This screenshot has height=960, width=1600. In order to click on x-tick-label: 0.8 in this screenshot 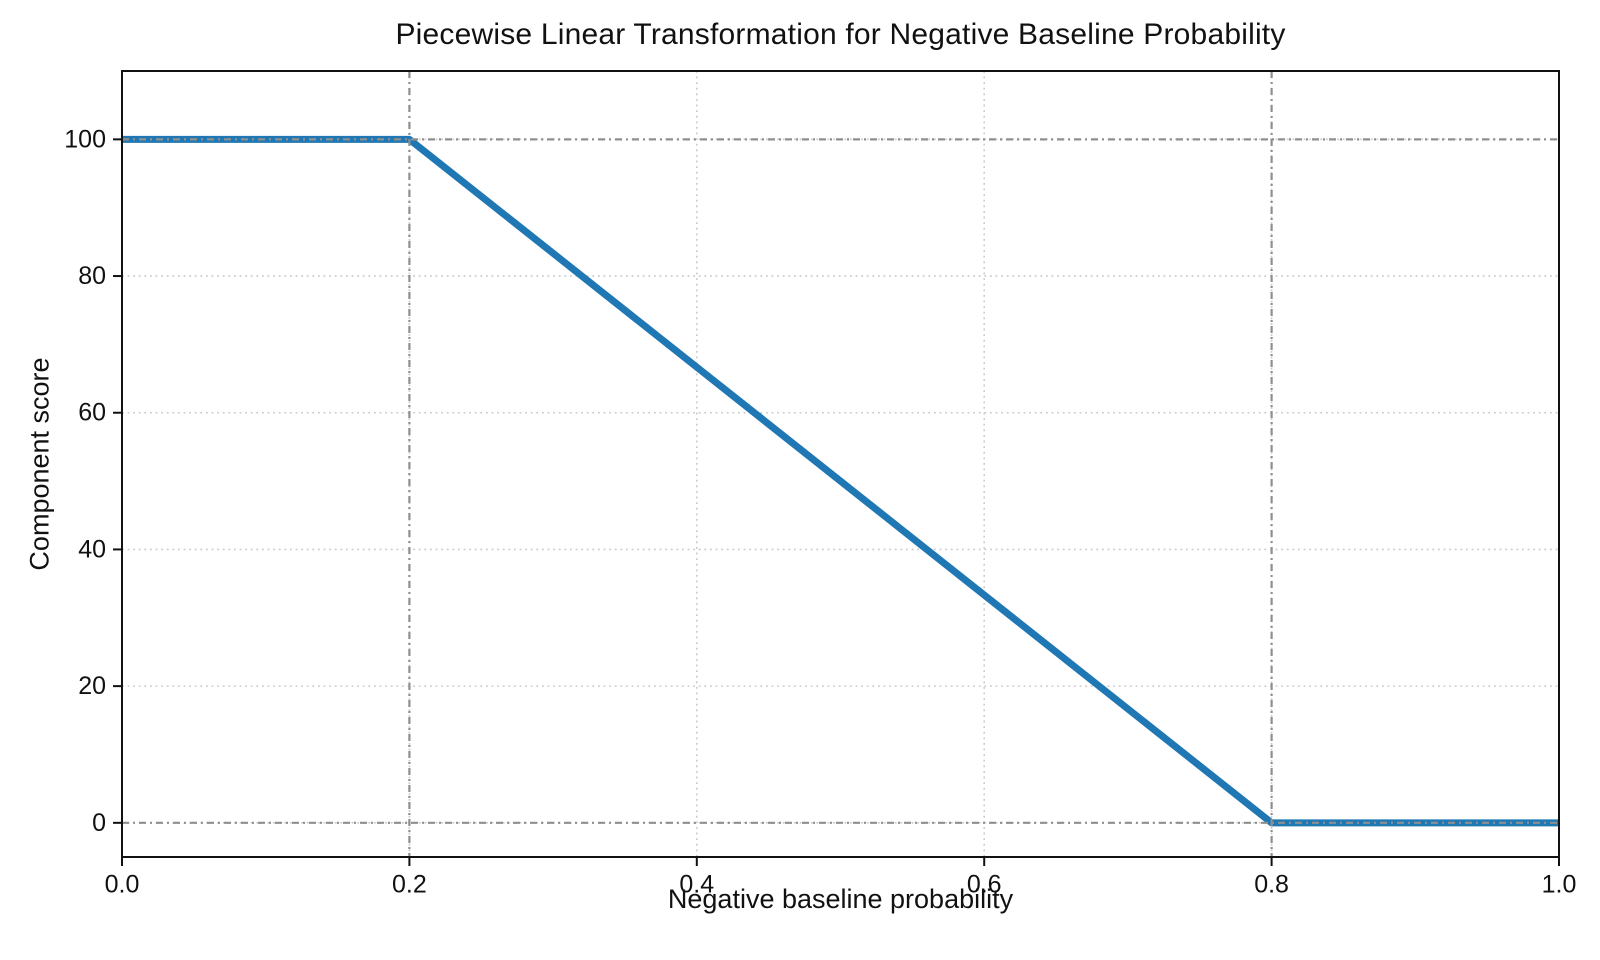, I will do `click(1271, 885)`.